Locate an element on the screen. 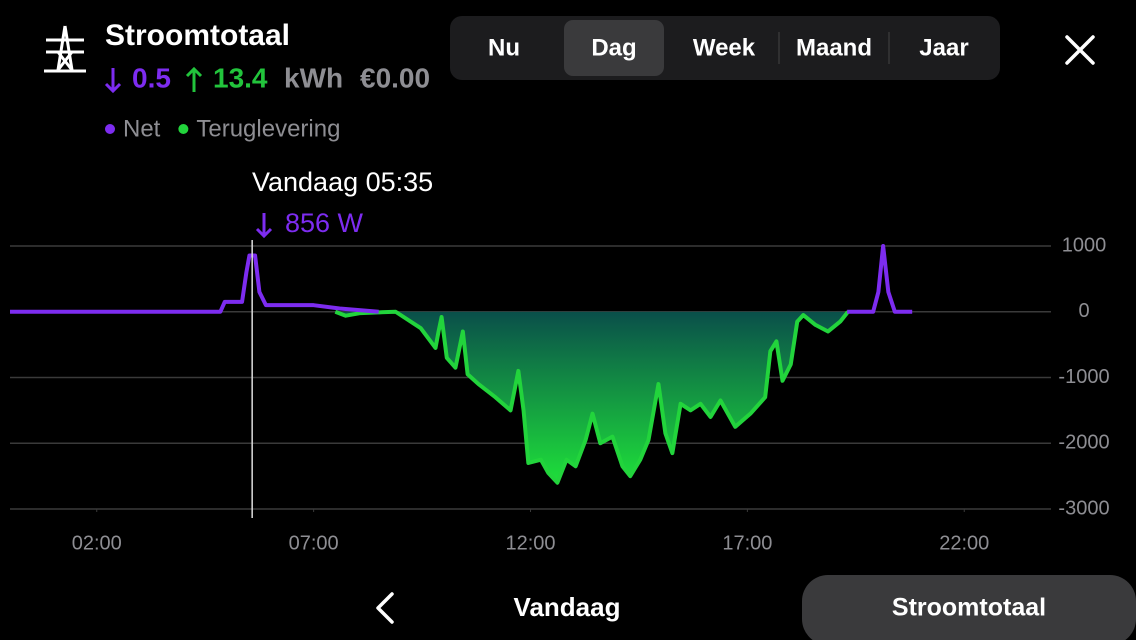 The height and width of the screenshot is (640, 1136). y-tick-label: -2000 is located at coordinates (1083, 443).